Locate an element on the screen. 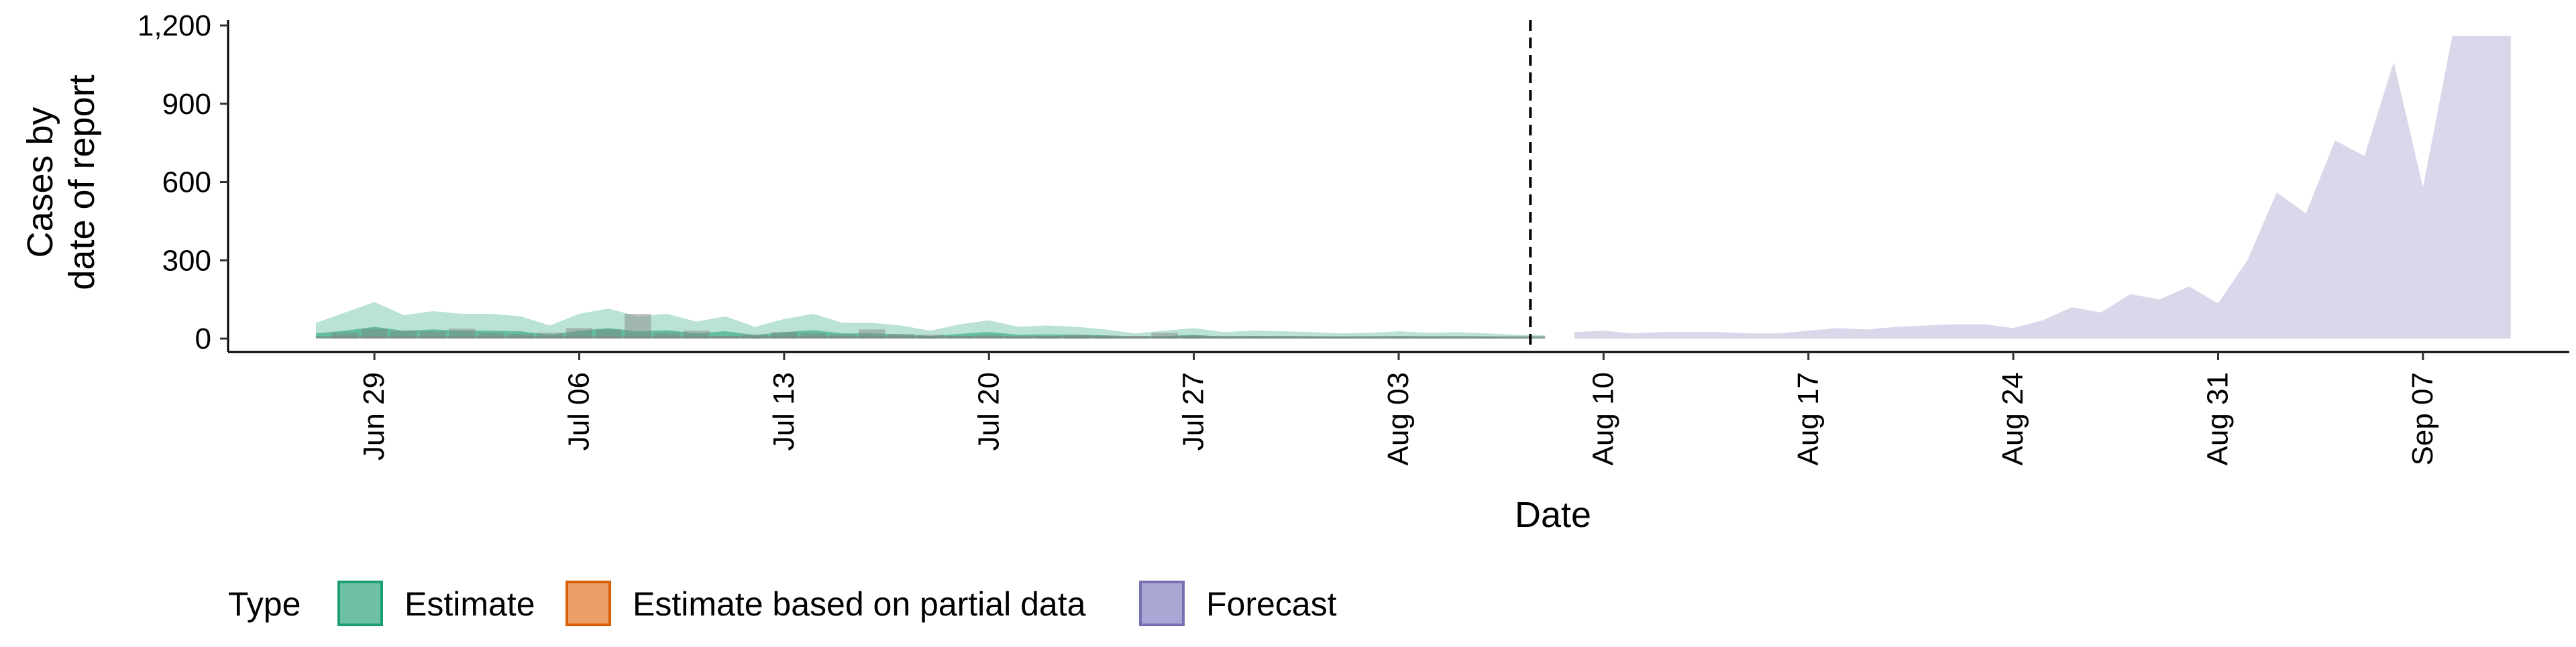 The width and height of the screenshot is (2576, 647). y-tick-label: 0 is located at coordinates (203, 338).